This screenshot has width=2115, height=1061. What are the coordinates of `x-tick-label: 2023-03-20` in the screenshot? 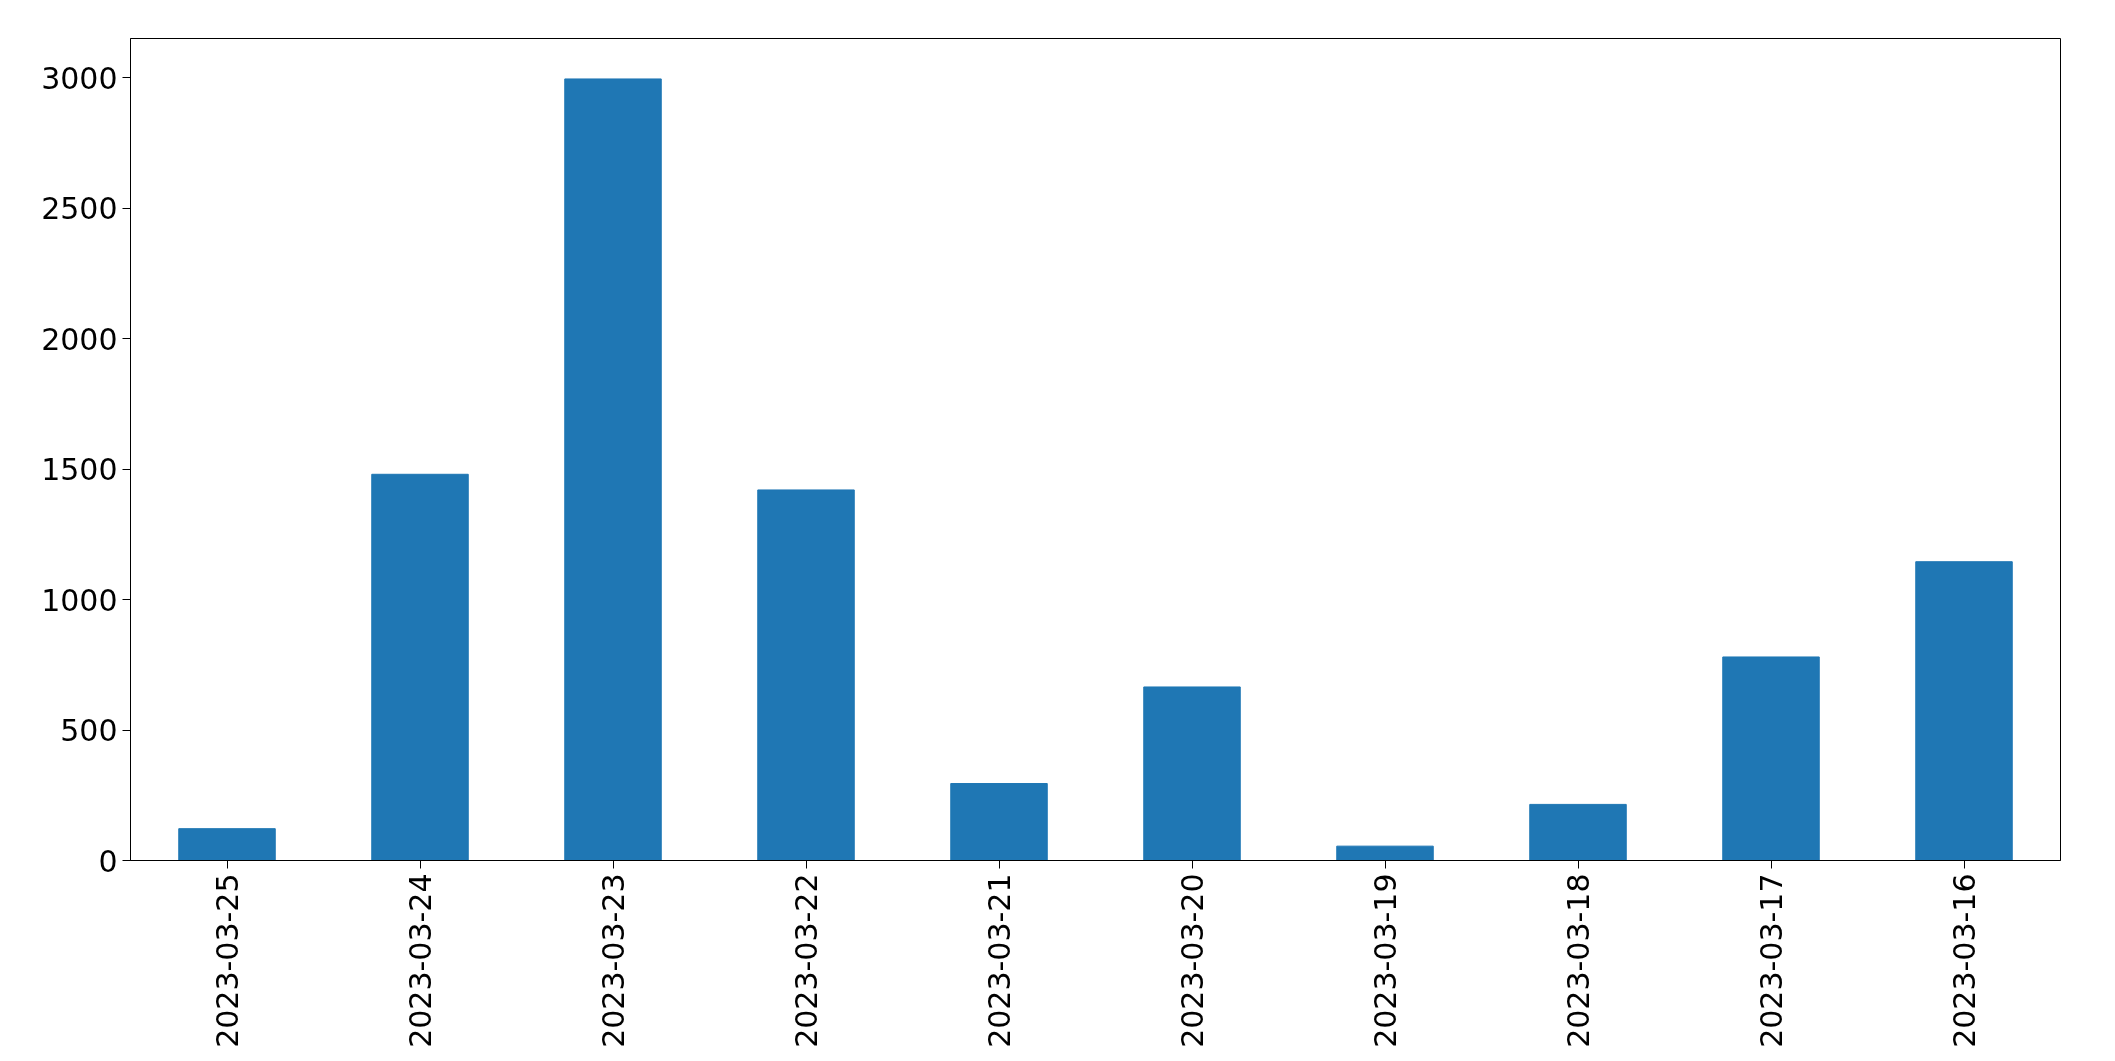 It's located at (1192, 960).